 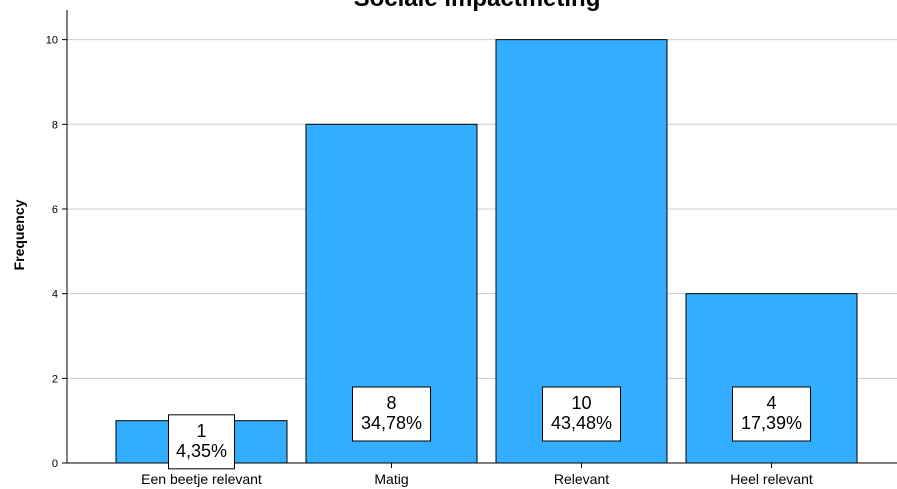 What do you see at coordinates (771, 403) in the screenshot?
I see `data-label-count: 4` at bounding box center [771, 403].